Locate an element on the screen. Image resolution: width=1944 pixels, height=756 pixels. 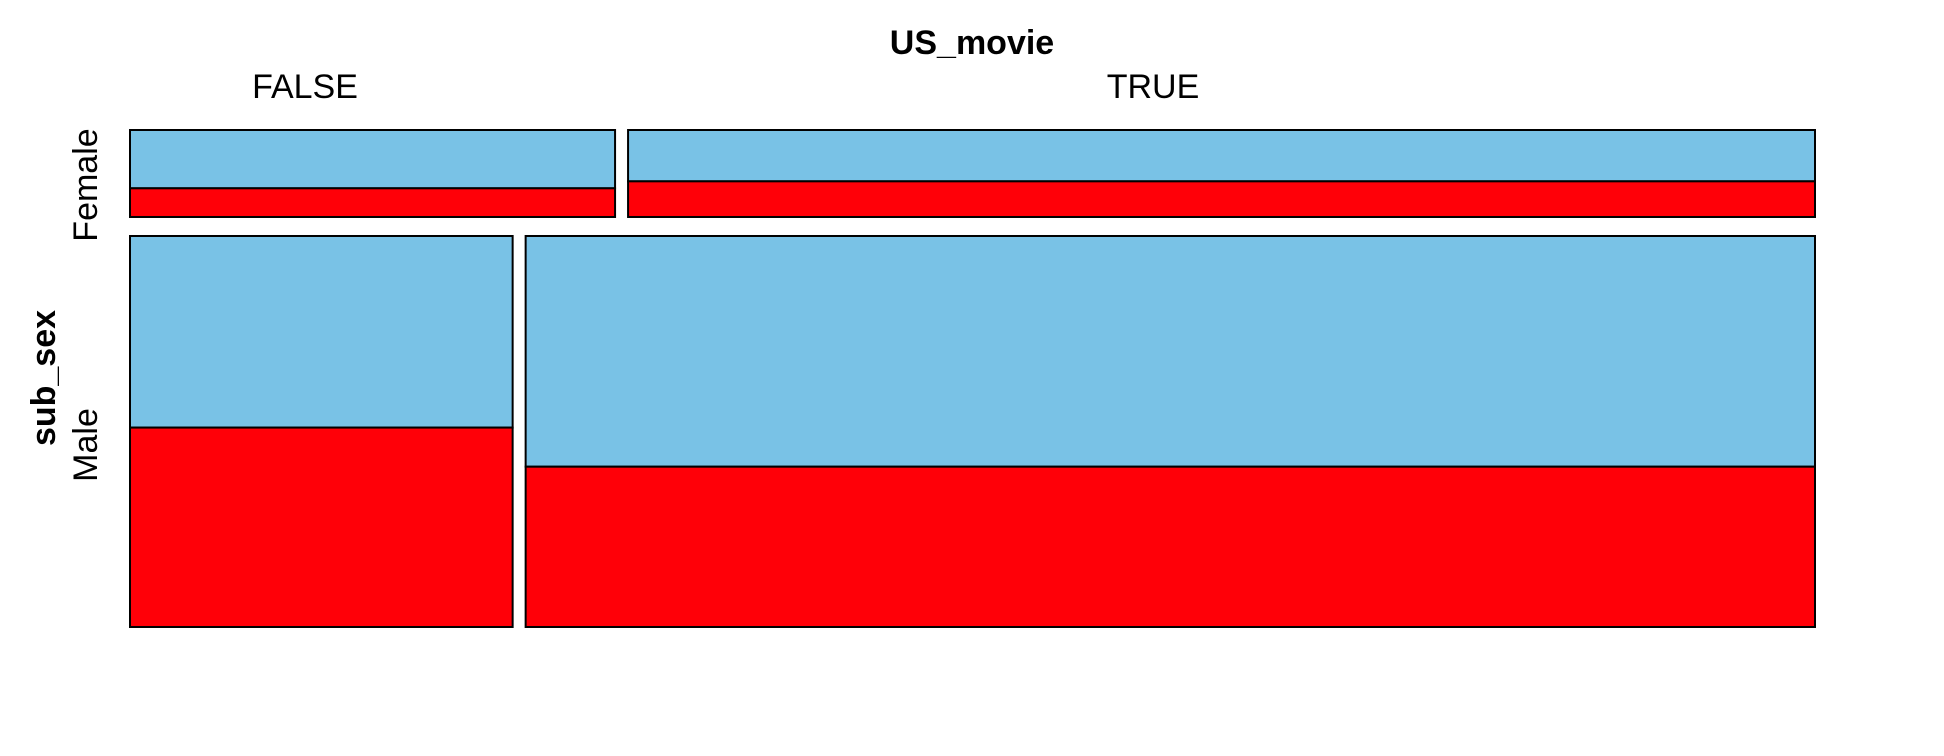
y-tick-male: Male is located at coordinates (86, 445).